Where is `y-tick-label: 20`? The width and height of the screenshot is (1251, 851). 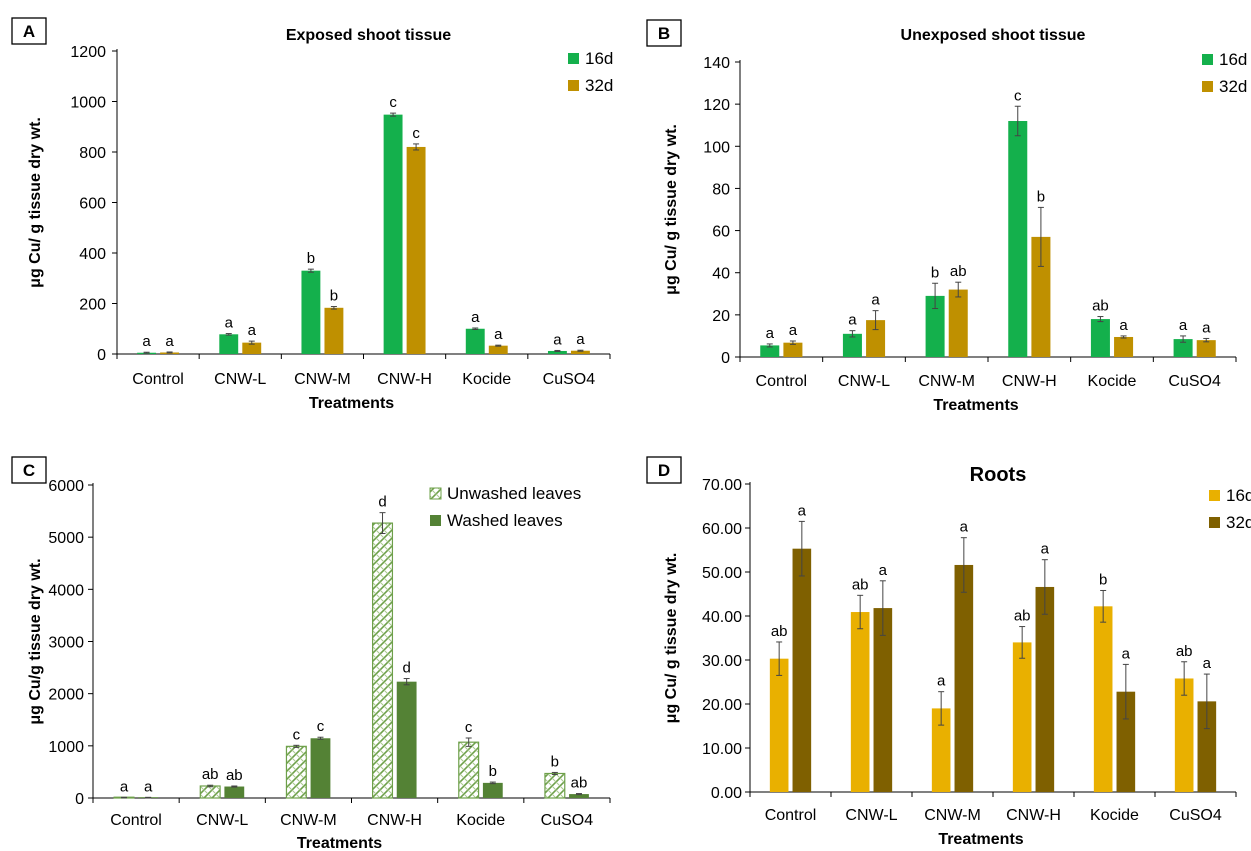
y-tick-label: 20 is located at coordinates (721, 316).